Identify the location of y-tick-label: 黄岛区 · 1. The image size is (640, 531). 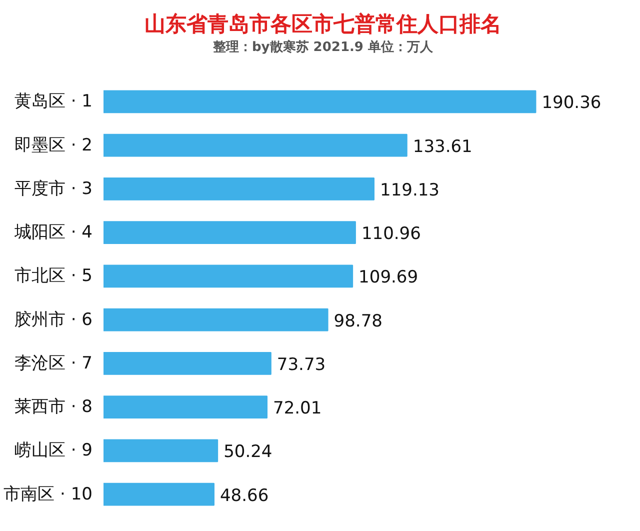
(53, 102).